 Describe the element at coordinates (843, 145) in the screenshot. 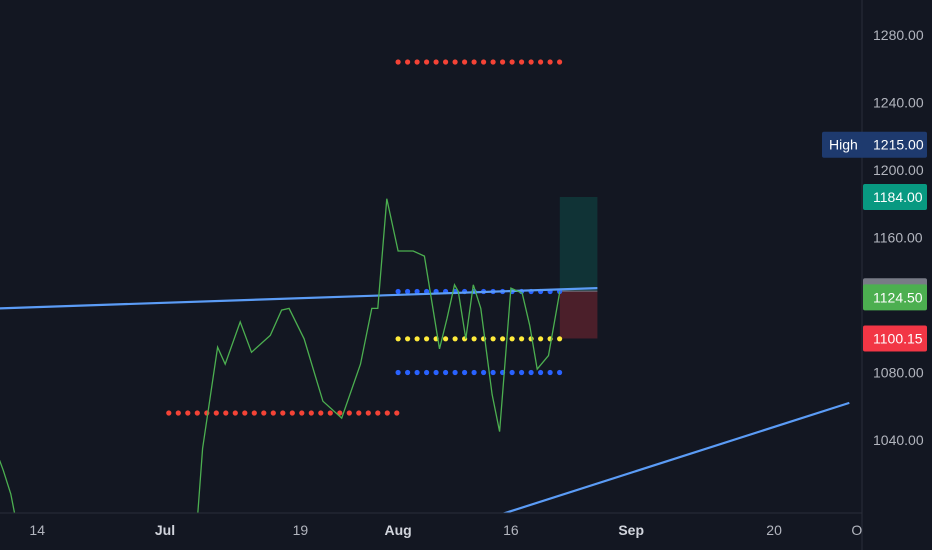

I see `price-badge-label: High` at that location.